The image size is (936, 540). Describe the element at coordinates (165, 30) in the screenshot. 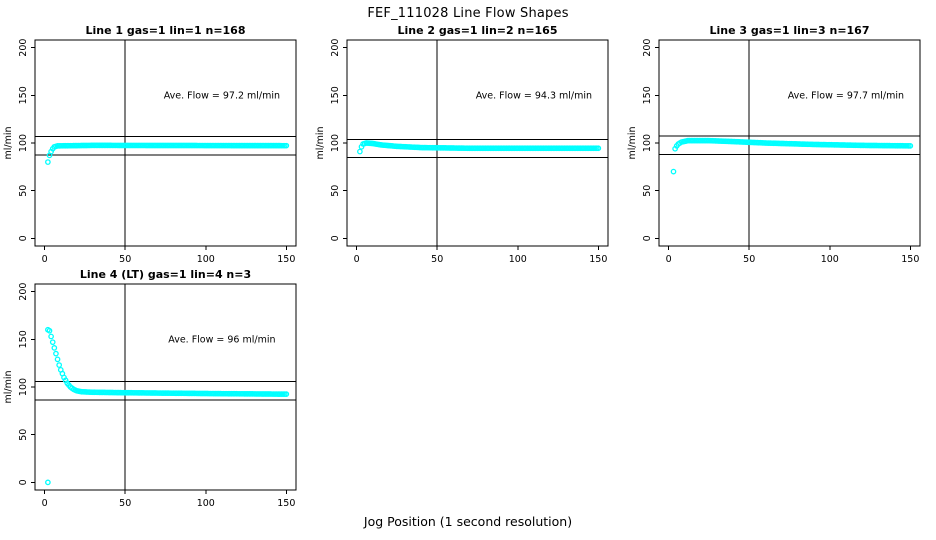

I see `panel-title: Line 1 gas=1 lin=1 n=168` at that location.